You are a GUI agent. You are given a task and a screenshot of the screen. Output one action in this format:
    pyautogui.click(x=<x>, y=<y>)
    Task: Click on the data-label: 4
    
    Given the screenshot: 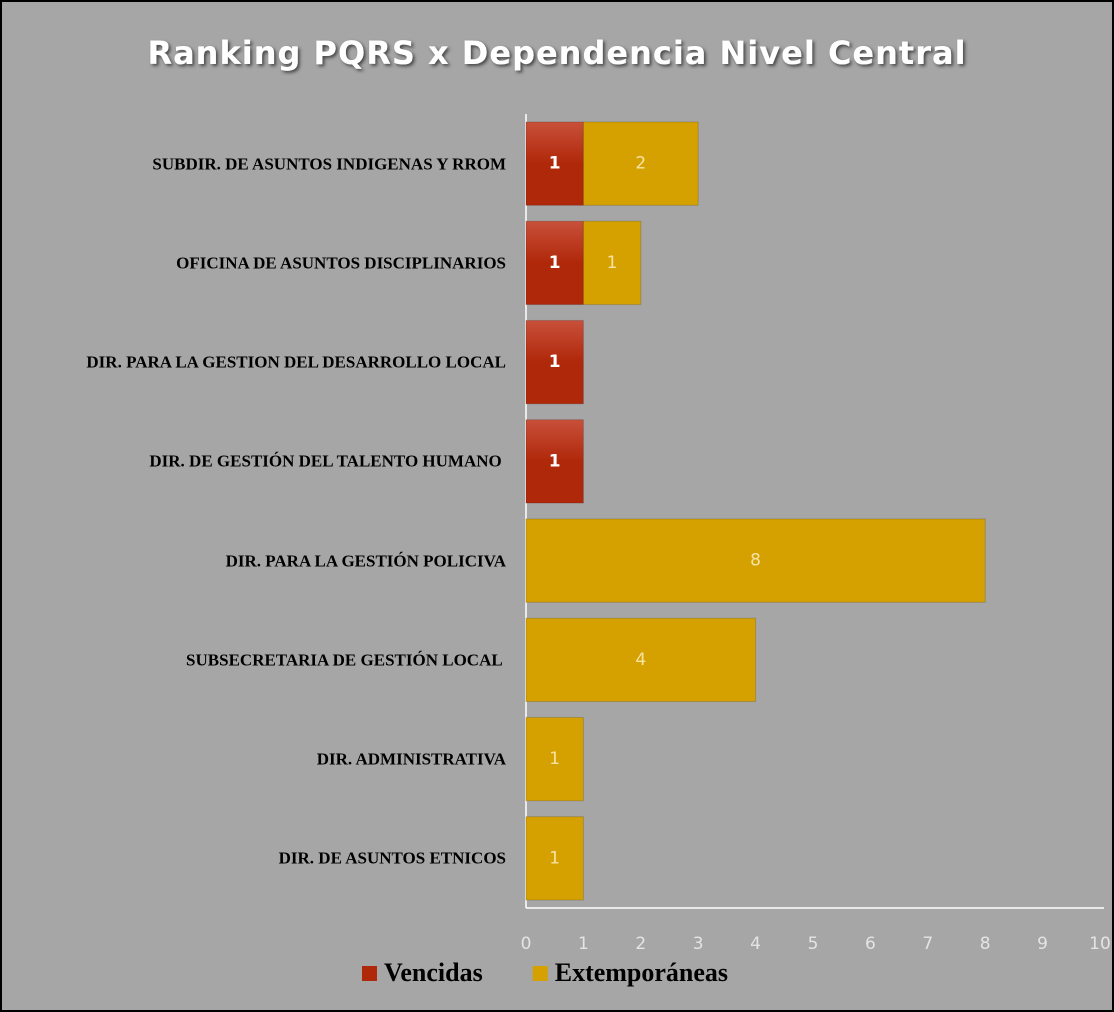 What is the action you would take?
    pyautogui.click(x=640, y=660)
    